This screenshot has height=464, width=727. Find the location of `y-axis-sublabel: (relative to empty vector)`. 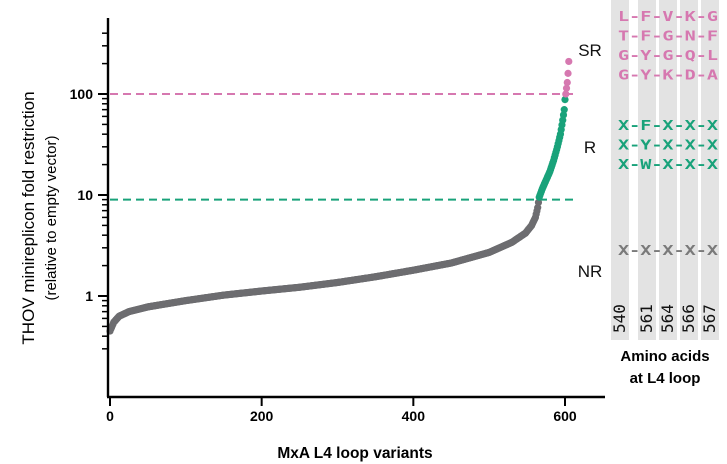

y-axis-sublabel: (relative to empty vector) is located at coordinates (51, 217).